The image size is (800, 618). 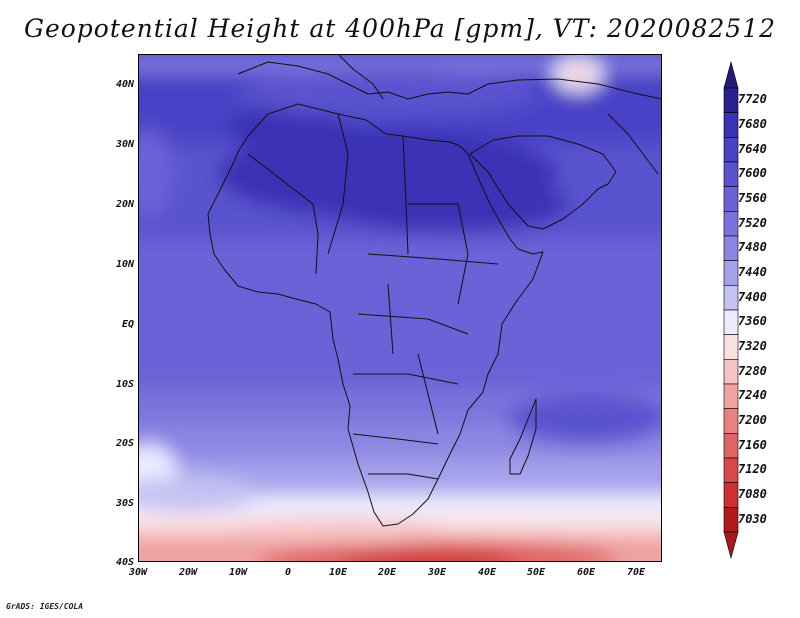 What do you see at coordinates (387, 572) in the screenshot?
I see `lon-label: 20E` at bounding box center [387, 572].